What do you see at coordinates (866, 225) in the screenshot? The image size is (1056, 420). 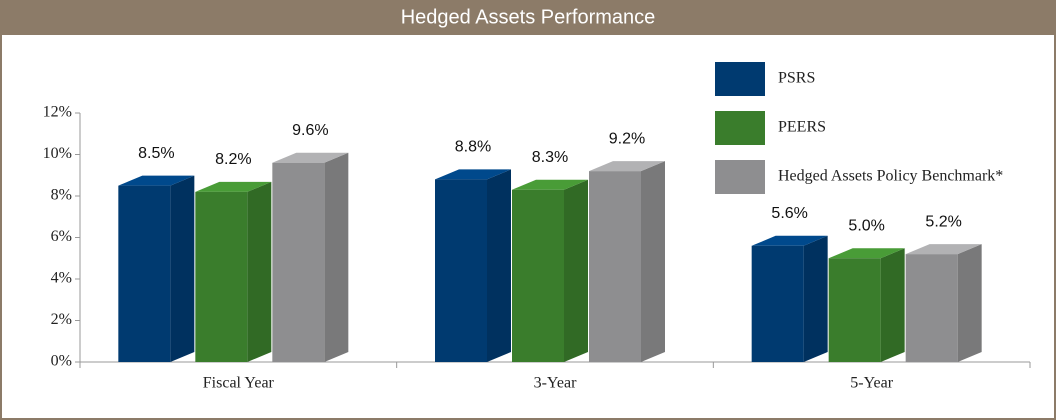 I see `value-label: 5.0%` at bounding box center [866, 225].